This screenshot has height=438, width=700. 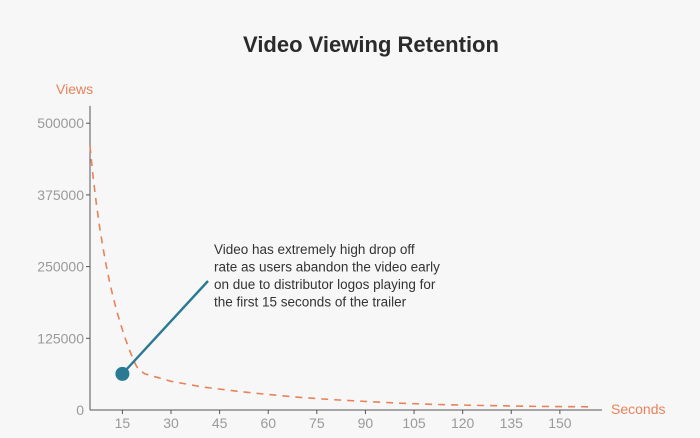 I want to click on y-tick-label: 125000, so click(x=60, y=338).